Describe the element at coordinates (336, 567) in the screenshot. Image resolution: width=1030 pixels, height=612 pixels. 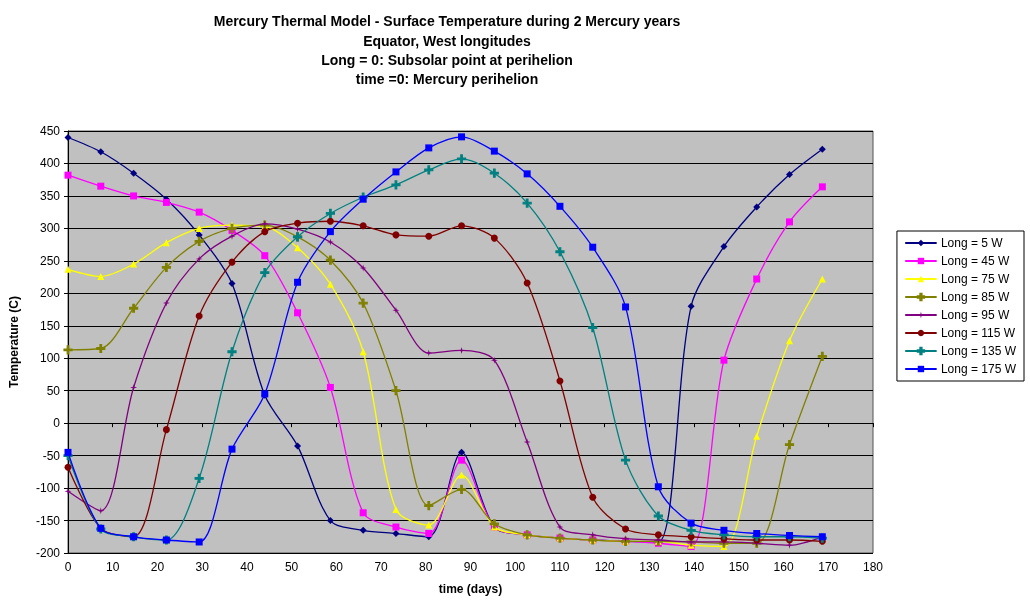
I see `x-tick-label: 60` at that location.